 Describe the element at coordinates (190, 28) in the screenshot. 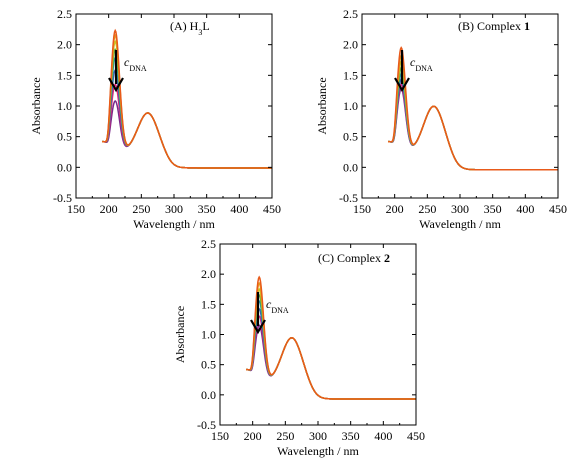

I see `panel-title: (A) H3L` at that location.